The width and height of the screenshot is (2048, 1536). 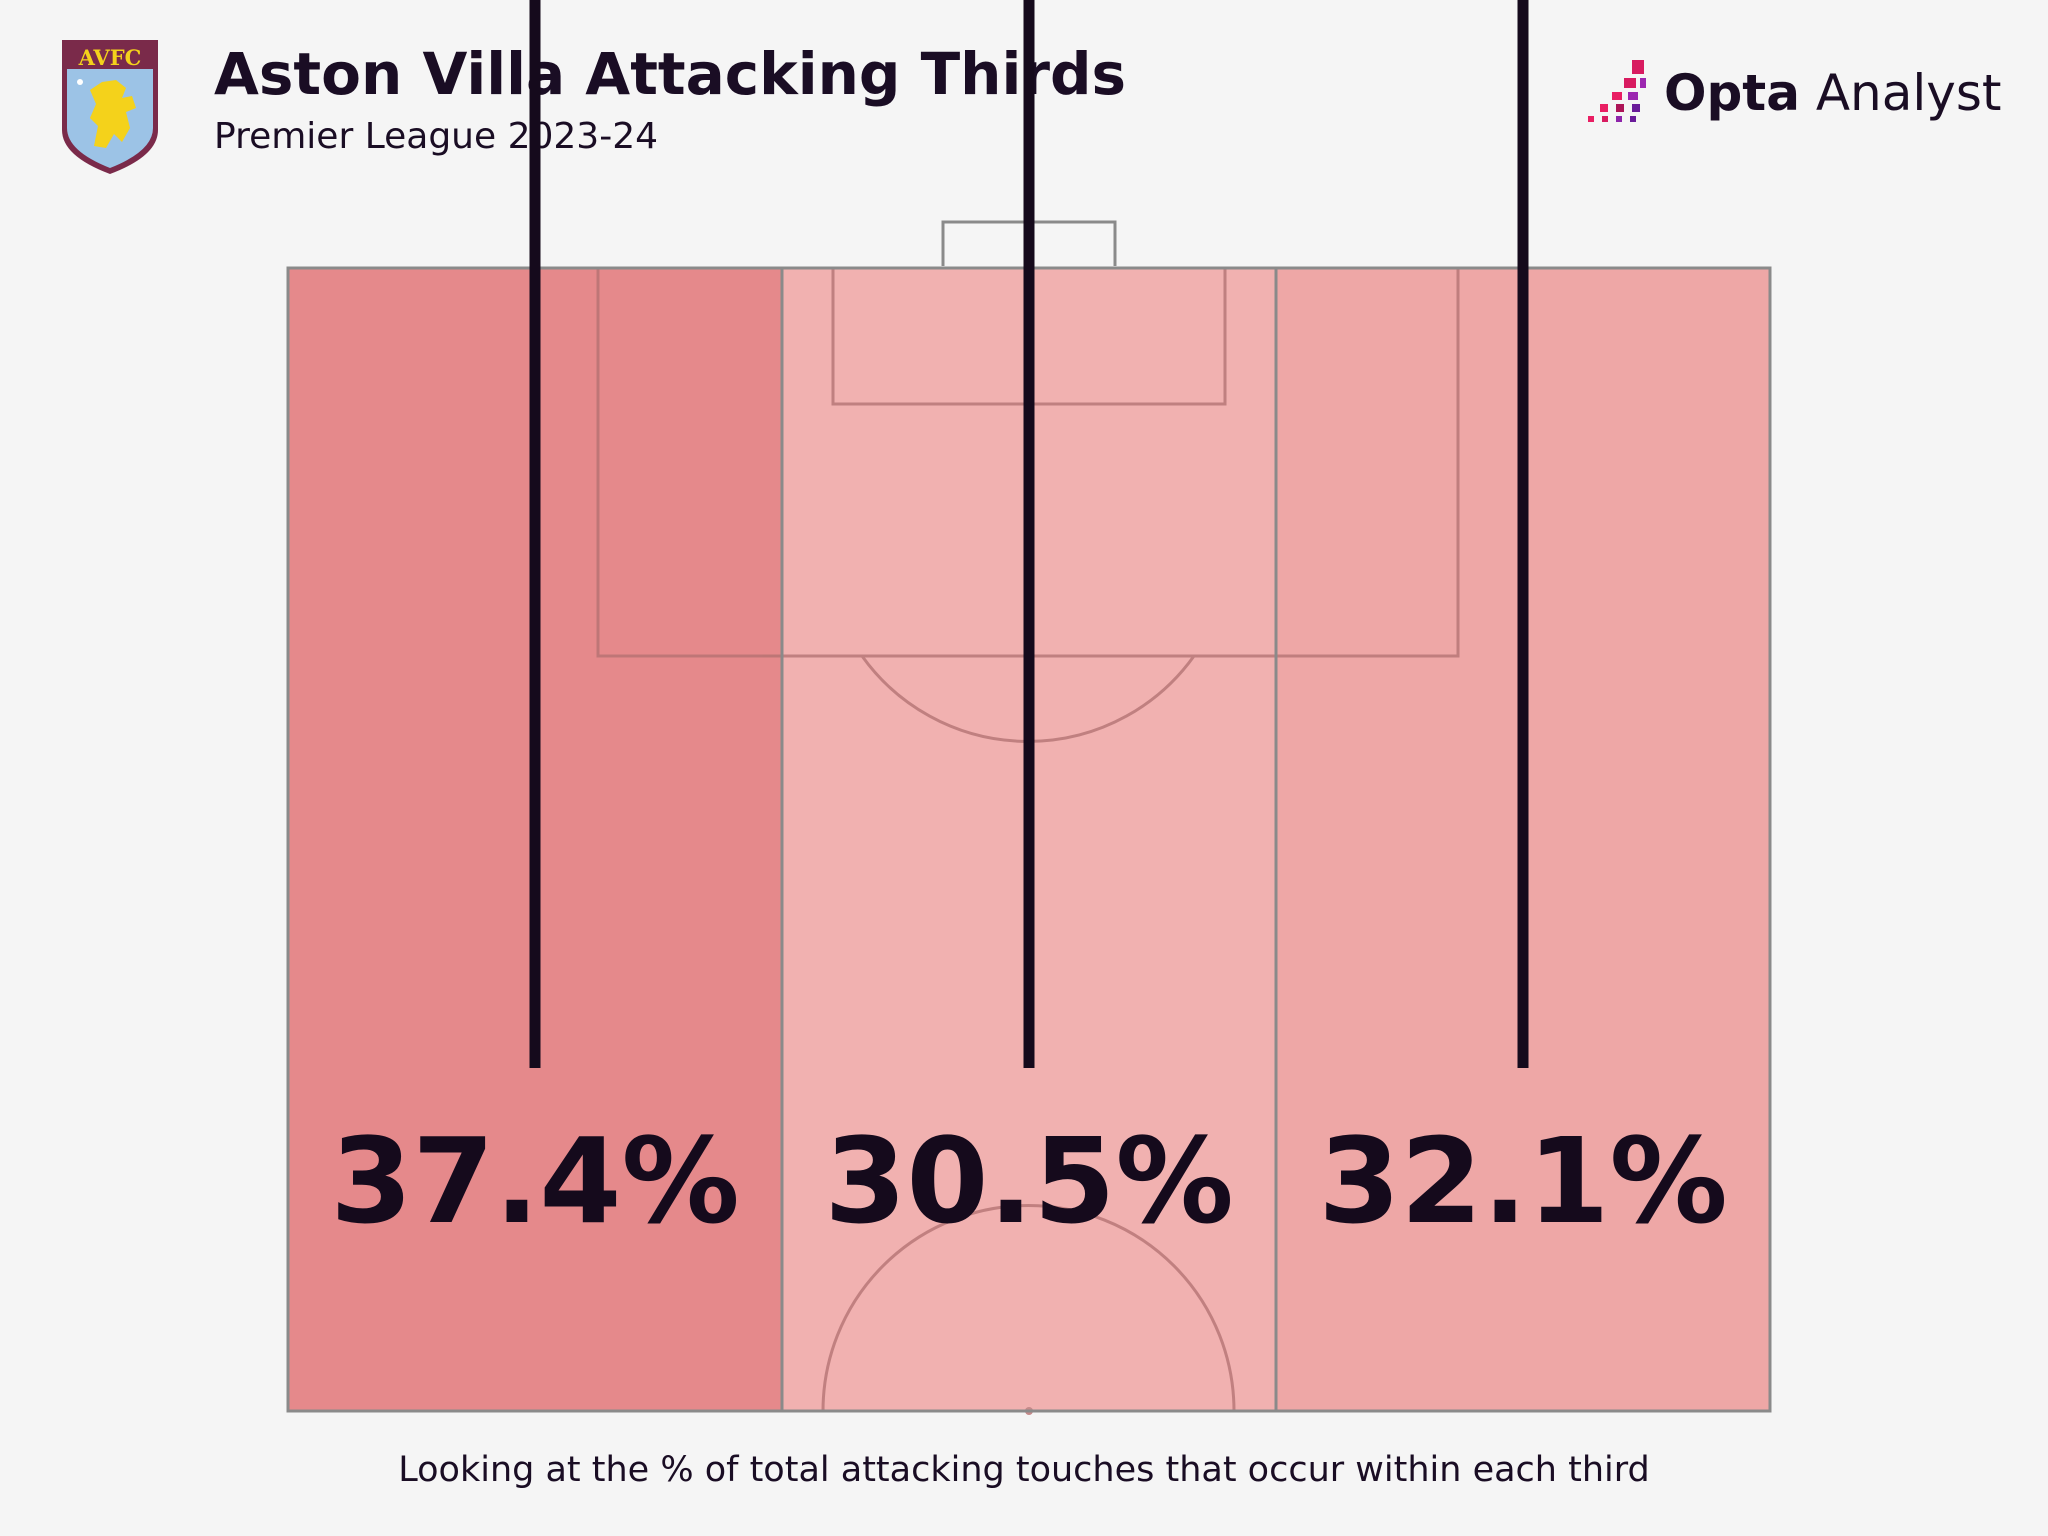 I want to click on brand-name: Opta Analyst, so click(x=1833, y=93).